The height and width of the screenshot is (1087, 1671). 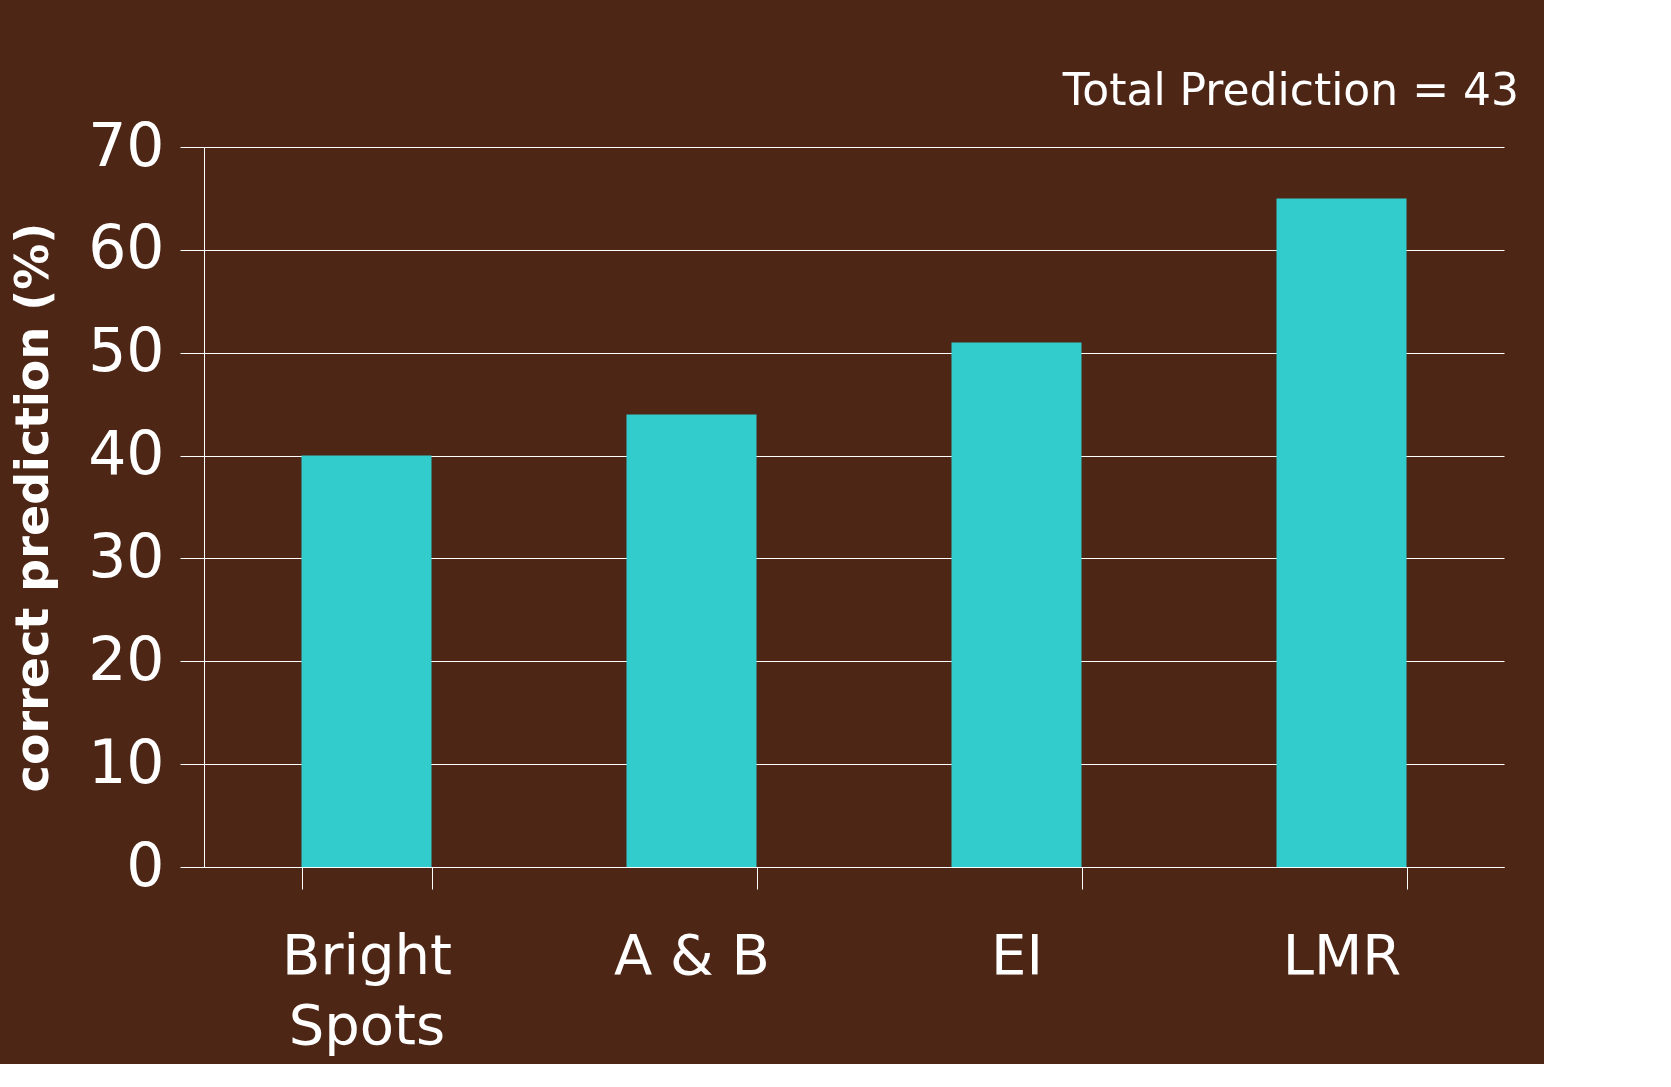 What do you see at coordinates (32, 507) in the screenshot?
I see `y-axis-title: correct prediction (%)` at bounding box center [32, 507].